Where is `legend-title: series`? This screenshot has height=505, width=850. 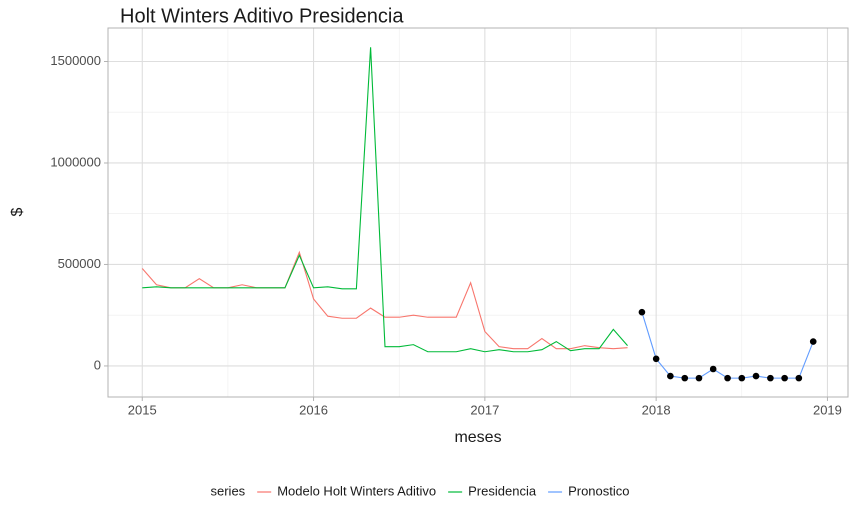
legend-title: series is located at coordinates (228, 490).